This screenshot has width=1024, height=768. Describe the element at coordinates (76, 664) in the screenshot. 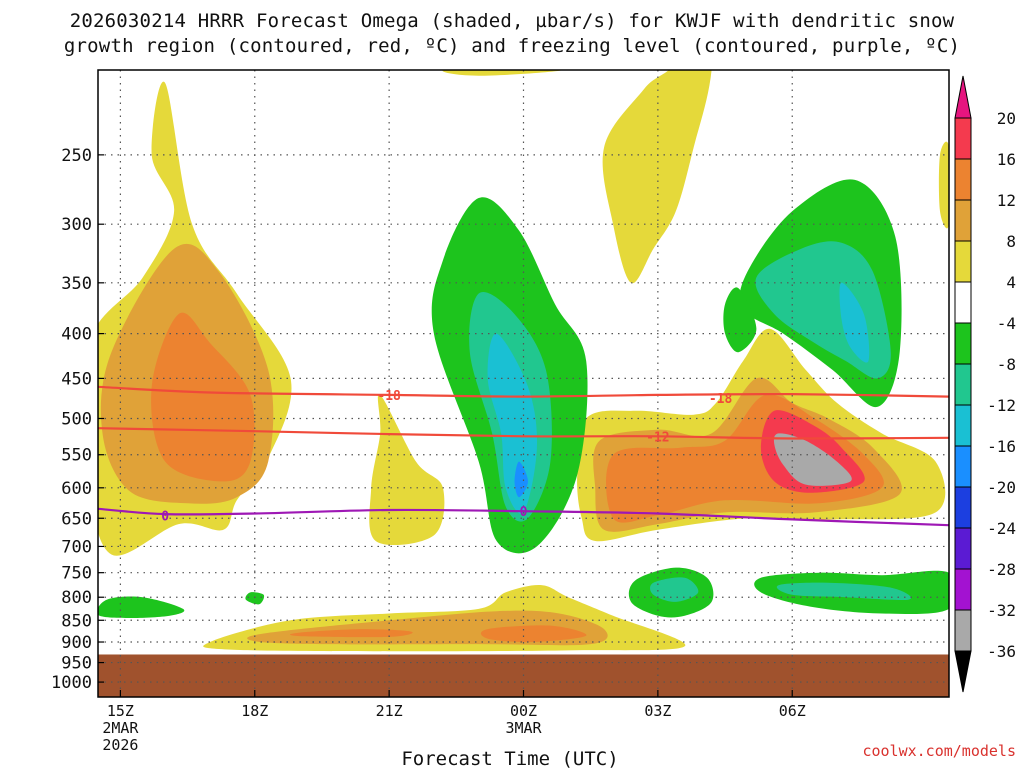

I see `y-tick-label-950: 950` at that location.